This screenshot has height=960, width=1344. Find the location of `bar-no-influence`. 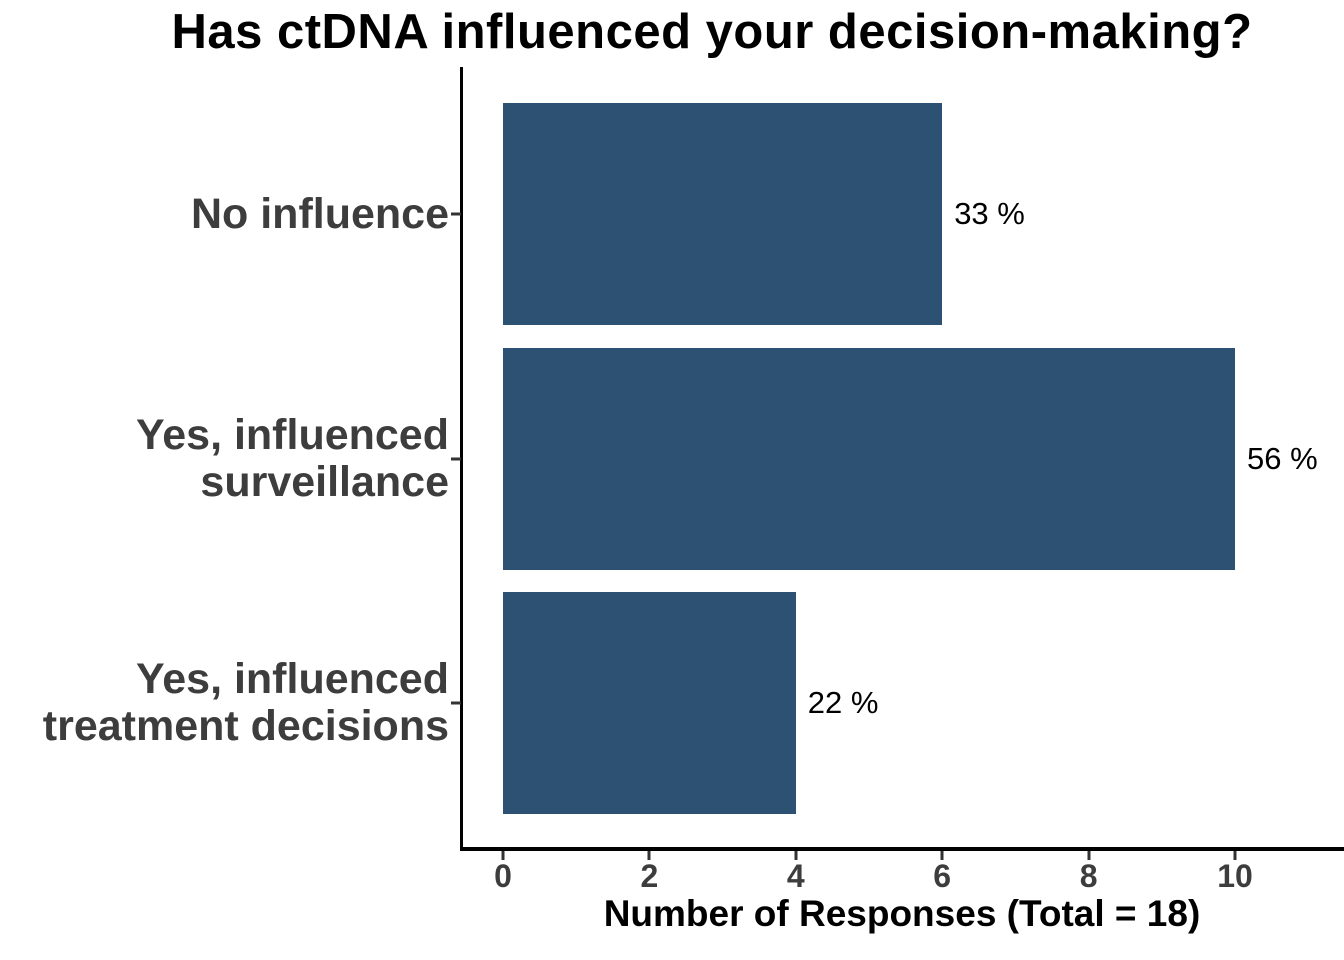

bar-no-influence is located at coordinates (723, 214).